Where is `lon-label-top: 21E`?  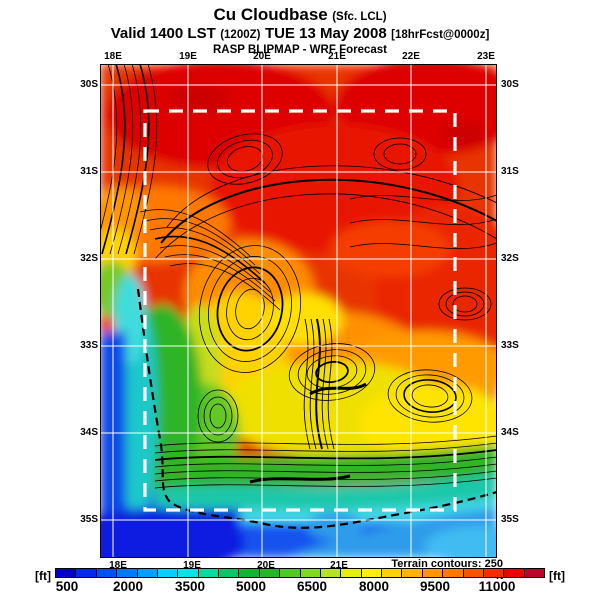 lon-label-top: 21E is located at coordinates (337, 56).